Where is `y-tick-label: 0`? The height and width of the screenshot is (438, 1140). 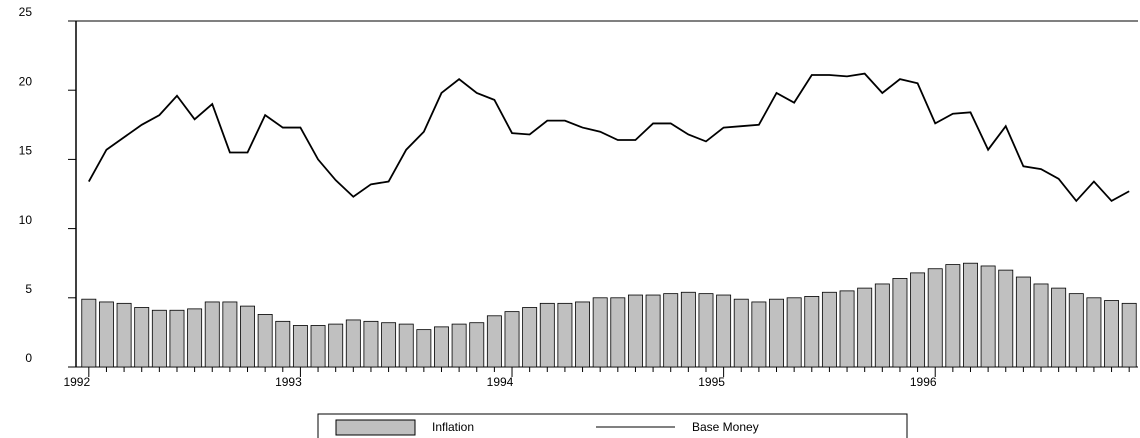
y-tick-label: 0 is located at coordinates (28, 358).